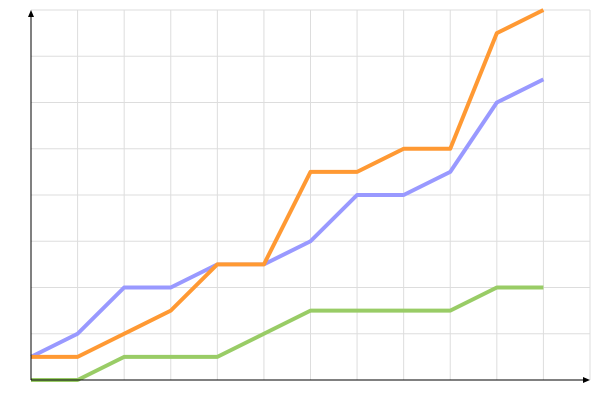 This screenshot has height=400, width=600. What do you see at coordinates (586, 380) in the screenshot?
I see `x-axis-arrow` at bounding box center [586, 380].